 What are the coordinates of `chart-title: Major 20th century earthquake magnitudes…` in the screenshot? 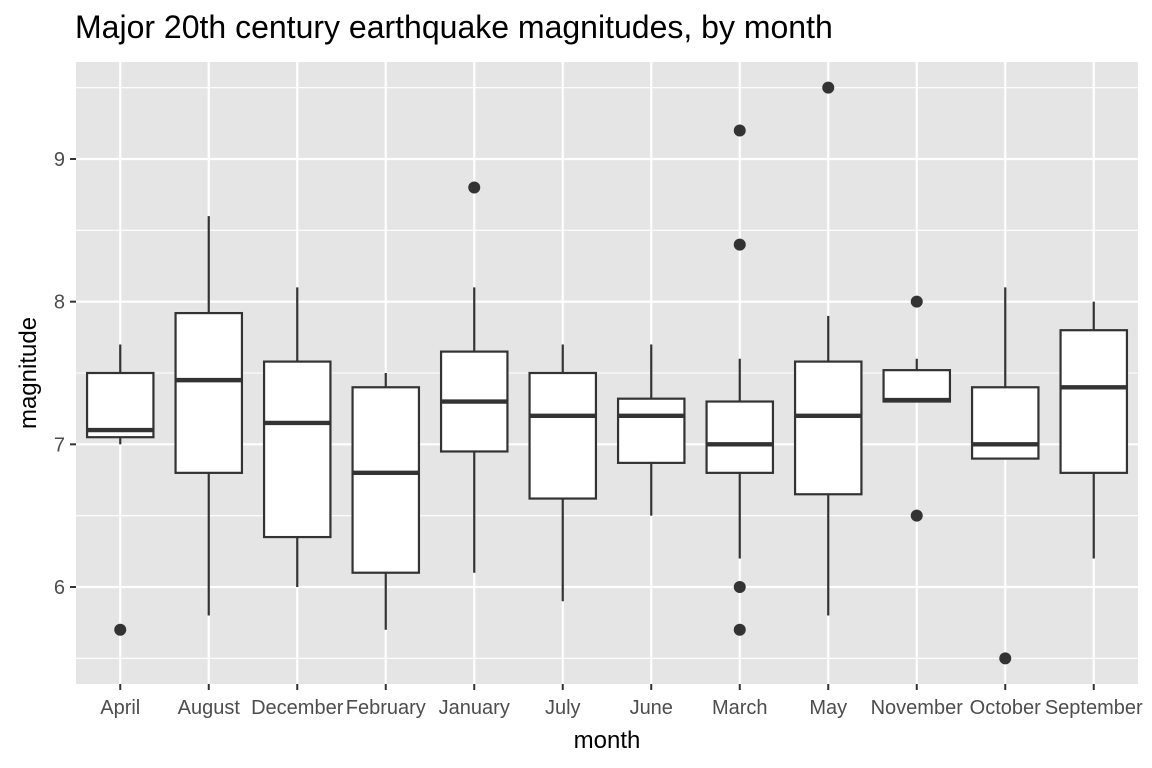 It's located at (454, 27).